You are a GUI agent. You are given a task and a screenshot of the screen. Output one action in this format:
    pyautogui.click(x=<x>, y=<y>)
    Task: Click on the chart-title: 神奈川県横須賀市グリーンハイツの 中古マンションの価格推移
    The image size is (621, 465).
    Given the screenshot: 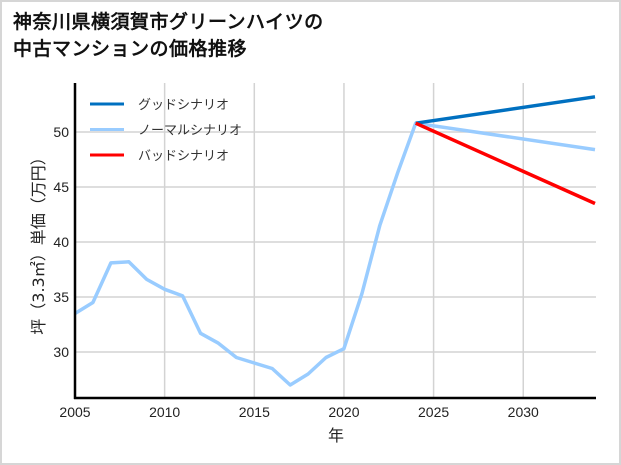 What is the action you would take?
    pyautogui.click(x=168, y=36)
    